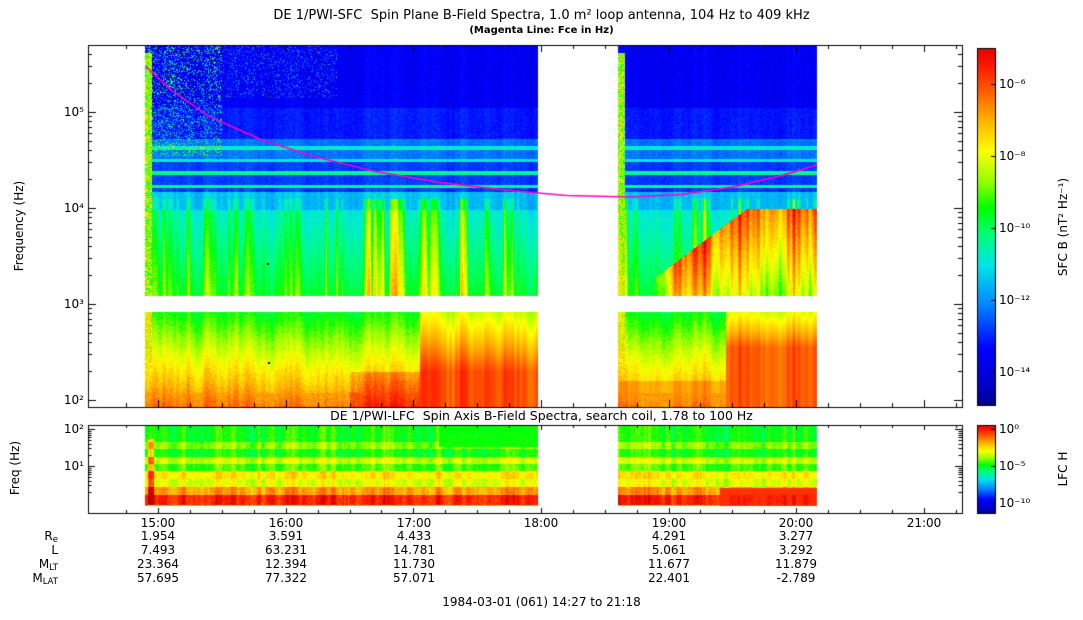  I want to click on main-subtitle: (Magenta Line: Fce in Hz), so click(541, 30).